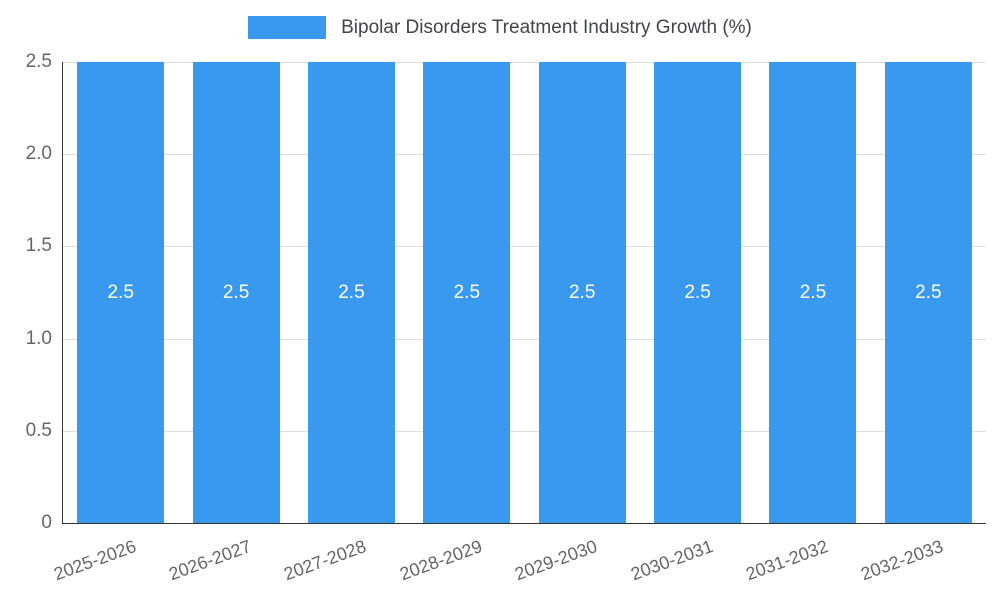 Image resolution: width=1000 pixels, height=600 pixels. Describe the element at coordinates (94, 560) in the screenshot. I see `x-tick-label: 2025-2026` at that location.